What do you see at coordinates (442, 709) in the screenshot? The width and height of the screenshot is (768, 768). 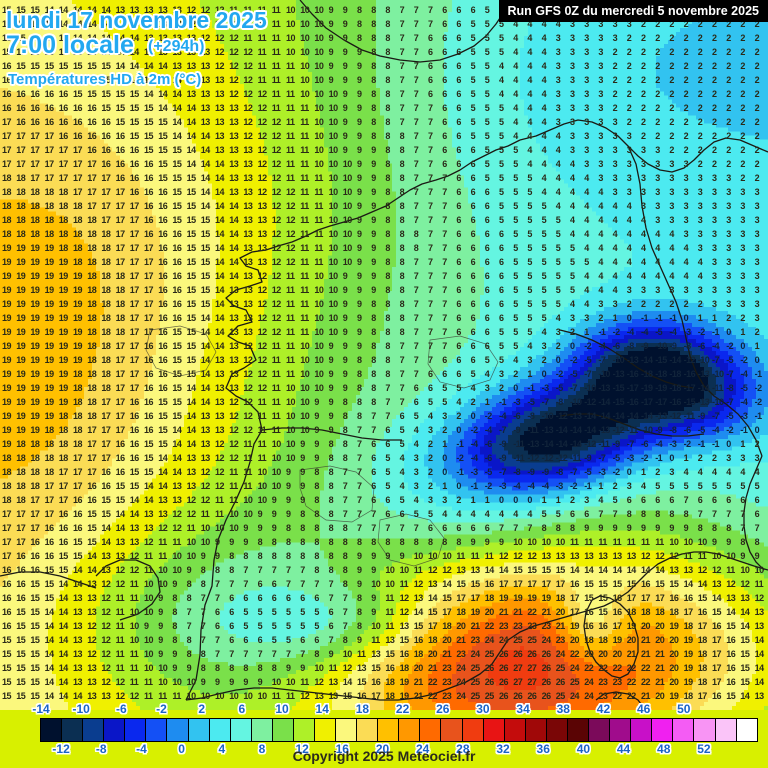 I see `legend-tick-label: 26` at bounding box center [442, 709].